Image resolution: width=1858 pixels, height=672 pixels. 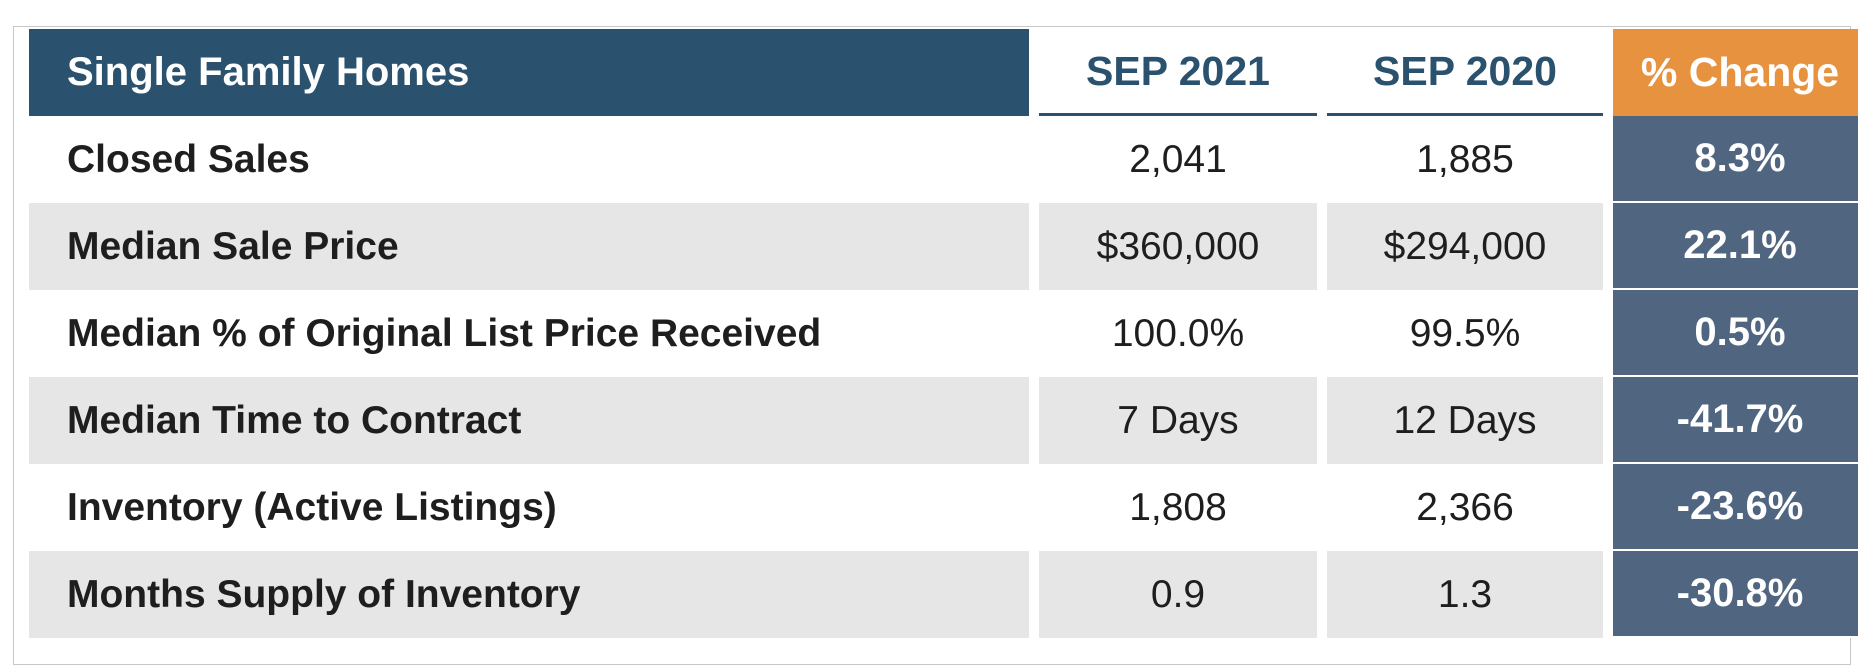 What do you see at coordinates (1735, 159) in the screenshot?
I see `row-pct-change: 8.3%` at bounding box center [1735, 159].